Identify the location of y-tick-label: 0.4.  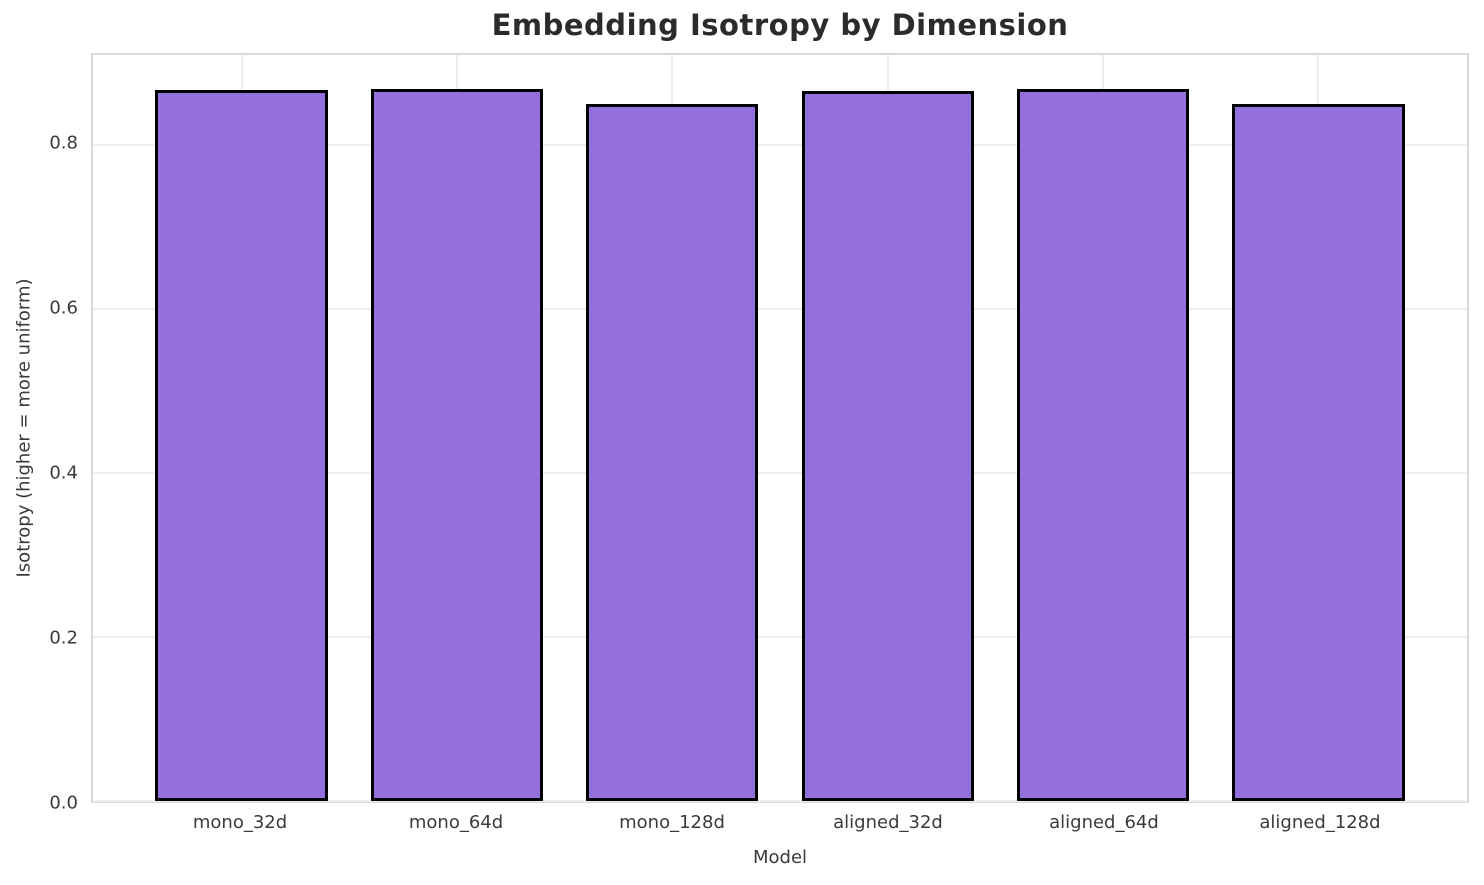
(63, 473).